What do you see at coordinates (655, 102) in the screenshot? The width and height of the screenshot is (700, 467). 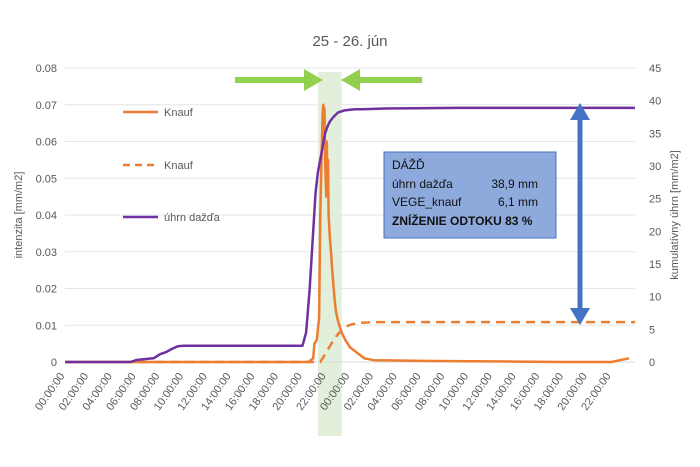 I see `y-right-tick-label: 40` at bounding box center [655, 102].